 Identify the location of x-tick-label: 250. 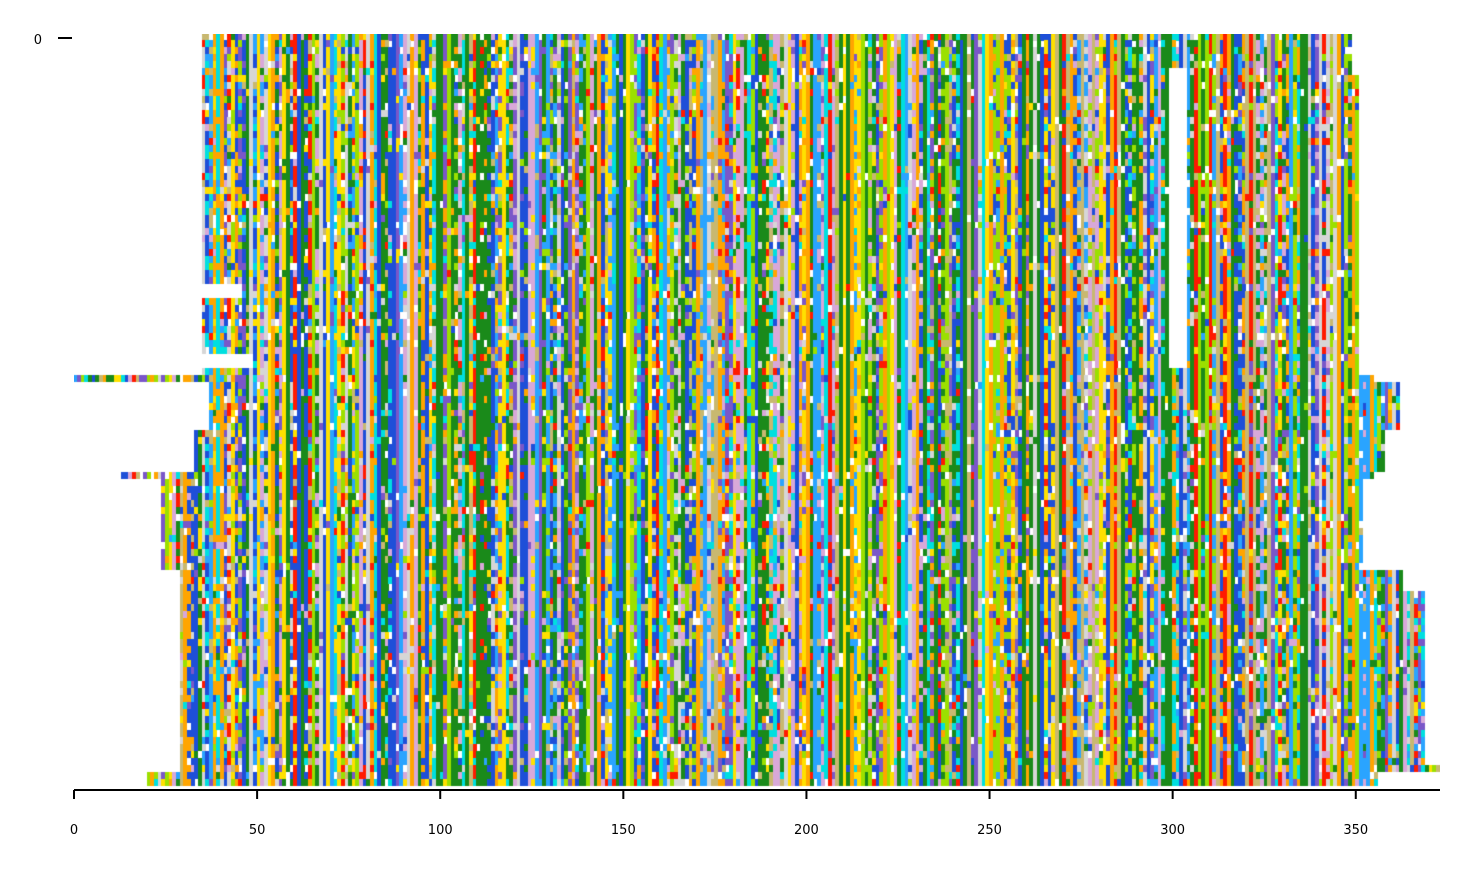
(989, 830).